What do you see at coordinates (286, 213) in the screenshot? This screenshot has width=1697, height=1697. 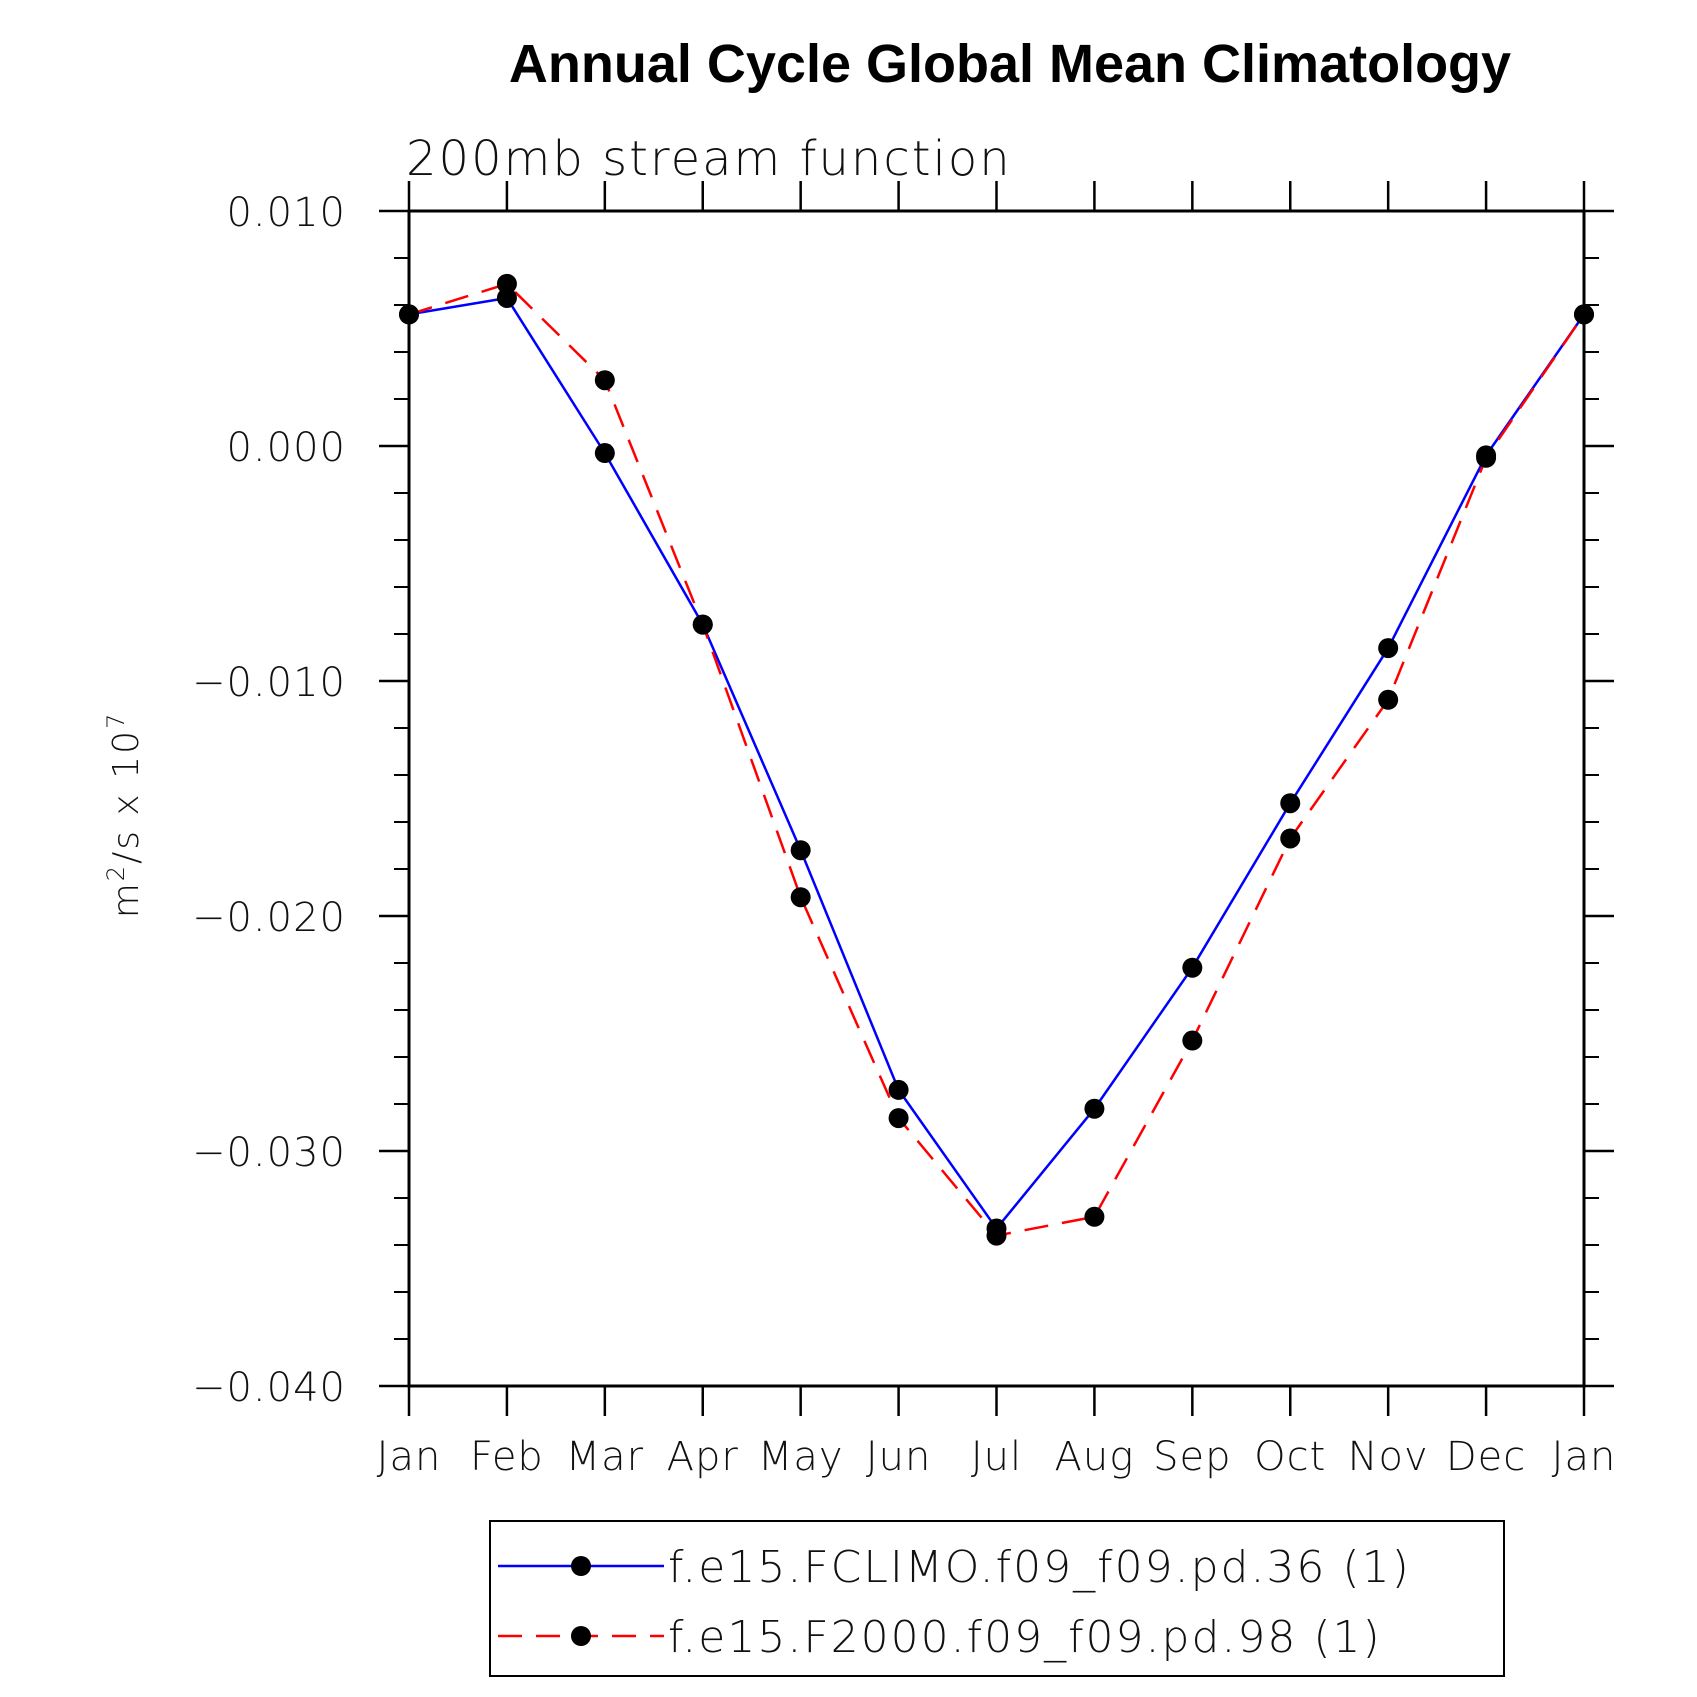 I see `y-tick-label: 0.010` at bounding box center [286, 213].